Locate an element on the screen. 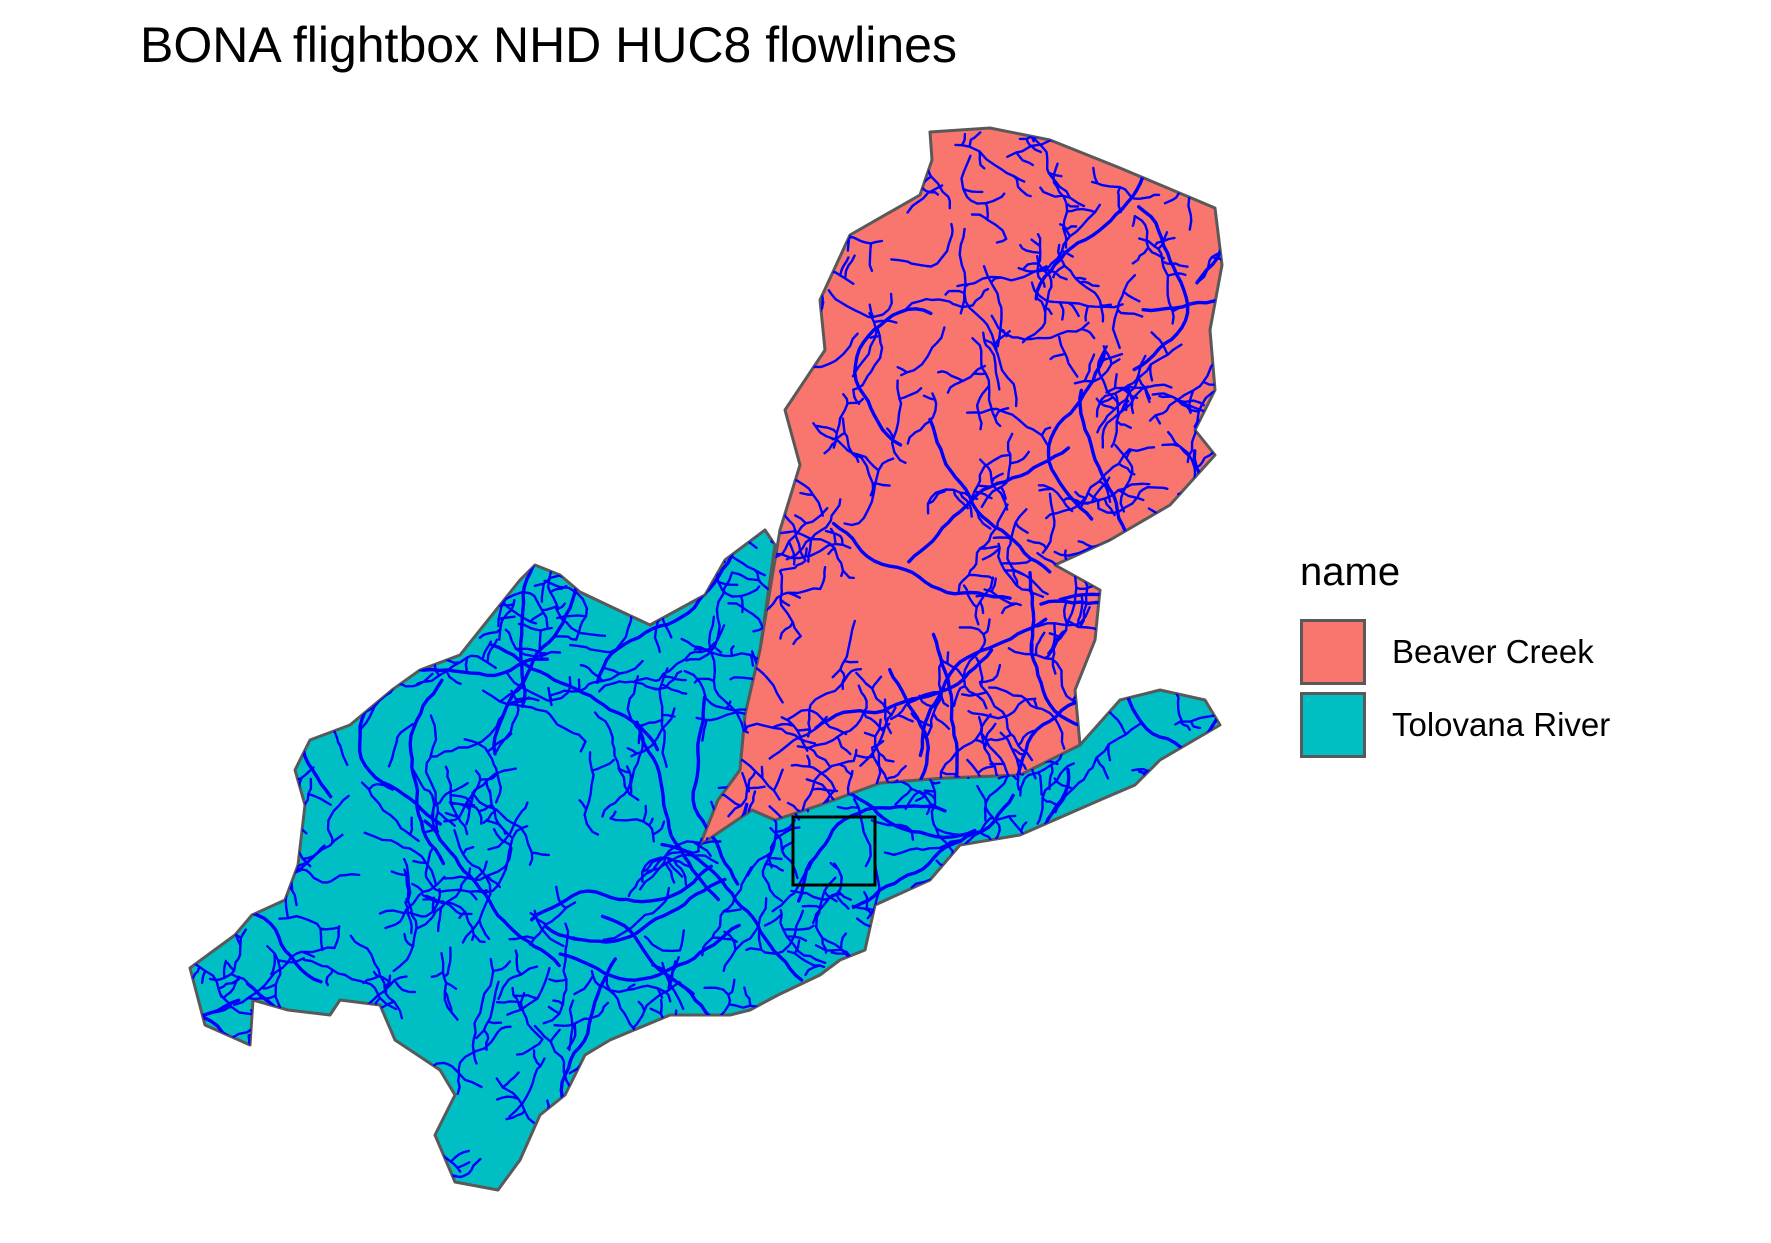  map-title: BONA flightbox NHD HUC8 flowlines is located at coordinates (548, 45).